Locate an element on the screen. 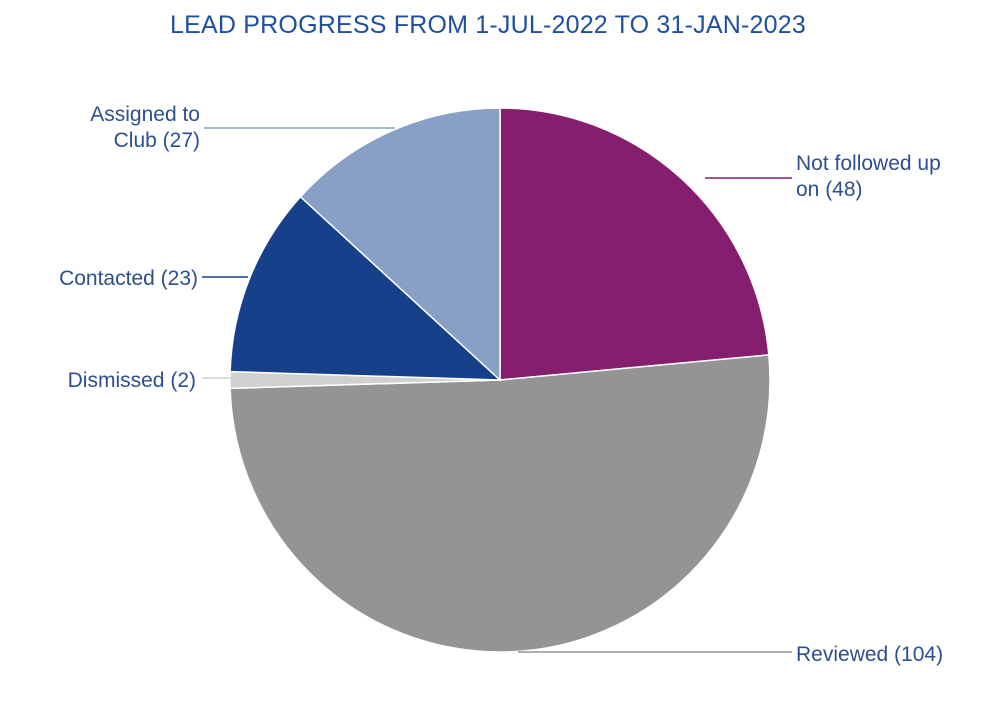 The height and width of the screenshot is (705, 1000). slice-label-dismissed: Dismissed (2) is located at coordinates (132, 380).